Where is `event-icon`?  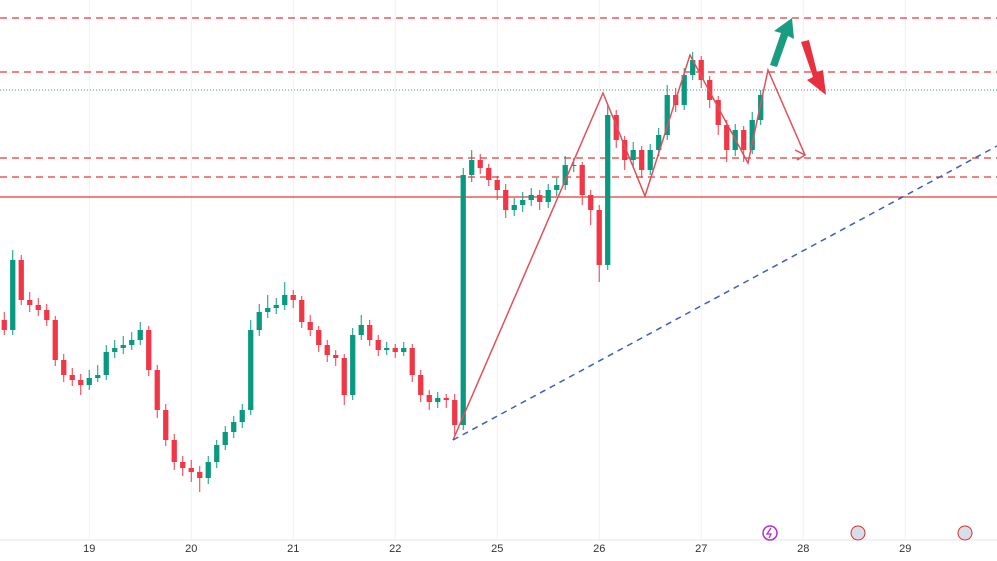 event-icon is located at coordinates (770, 533).